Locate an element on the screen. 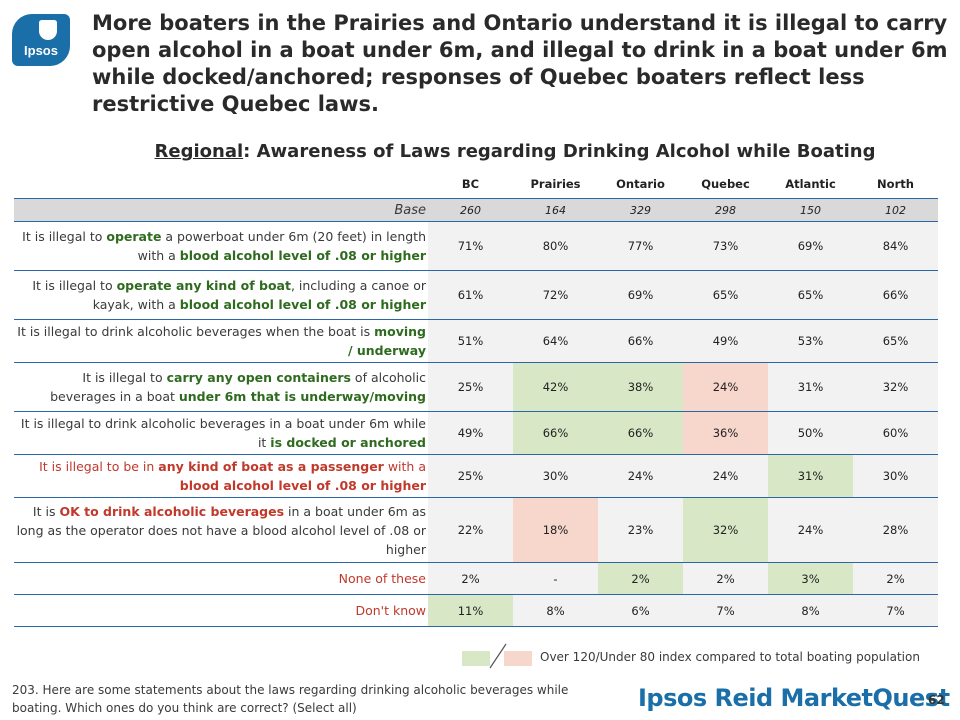  row-label: Don't know is located at coordinates (221, 610).